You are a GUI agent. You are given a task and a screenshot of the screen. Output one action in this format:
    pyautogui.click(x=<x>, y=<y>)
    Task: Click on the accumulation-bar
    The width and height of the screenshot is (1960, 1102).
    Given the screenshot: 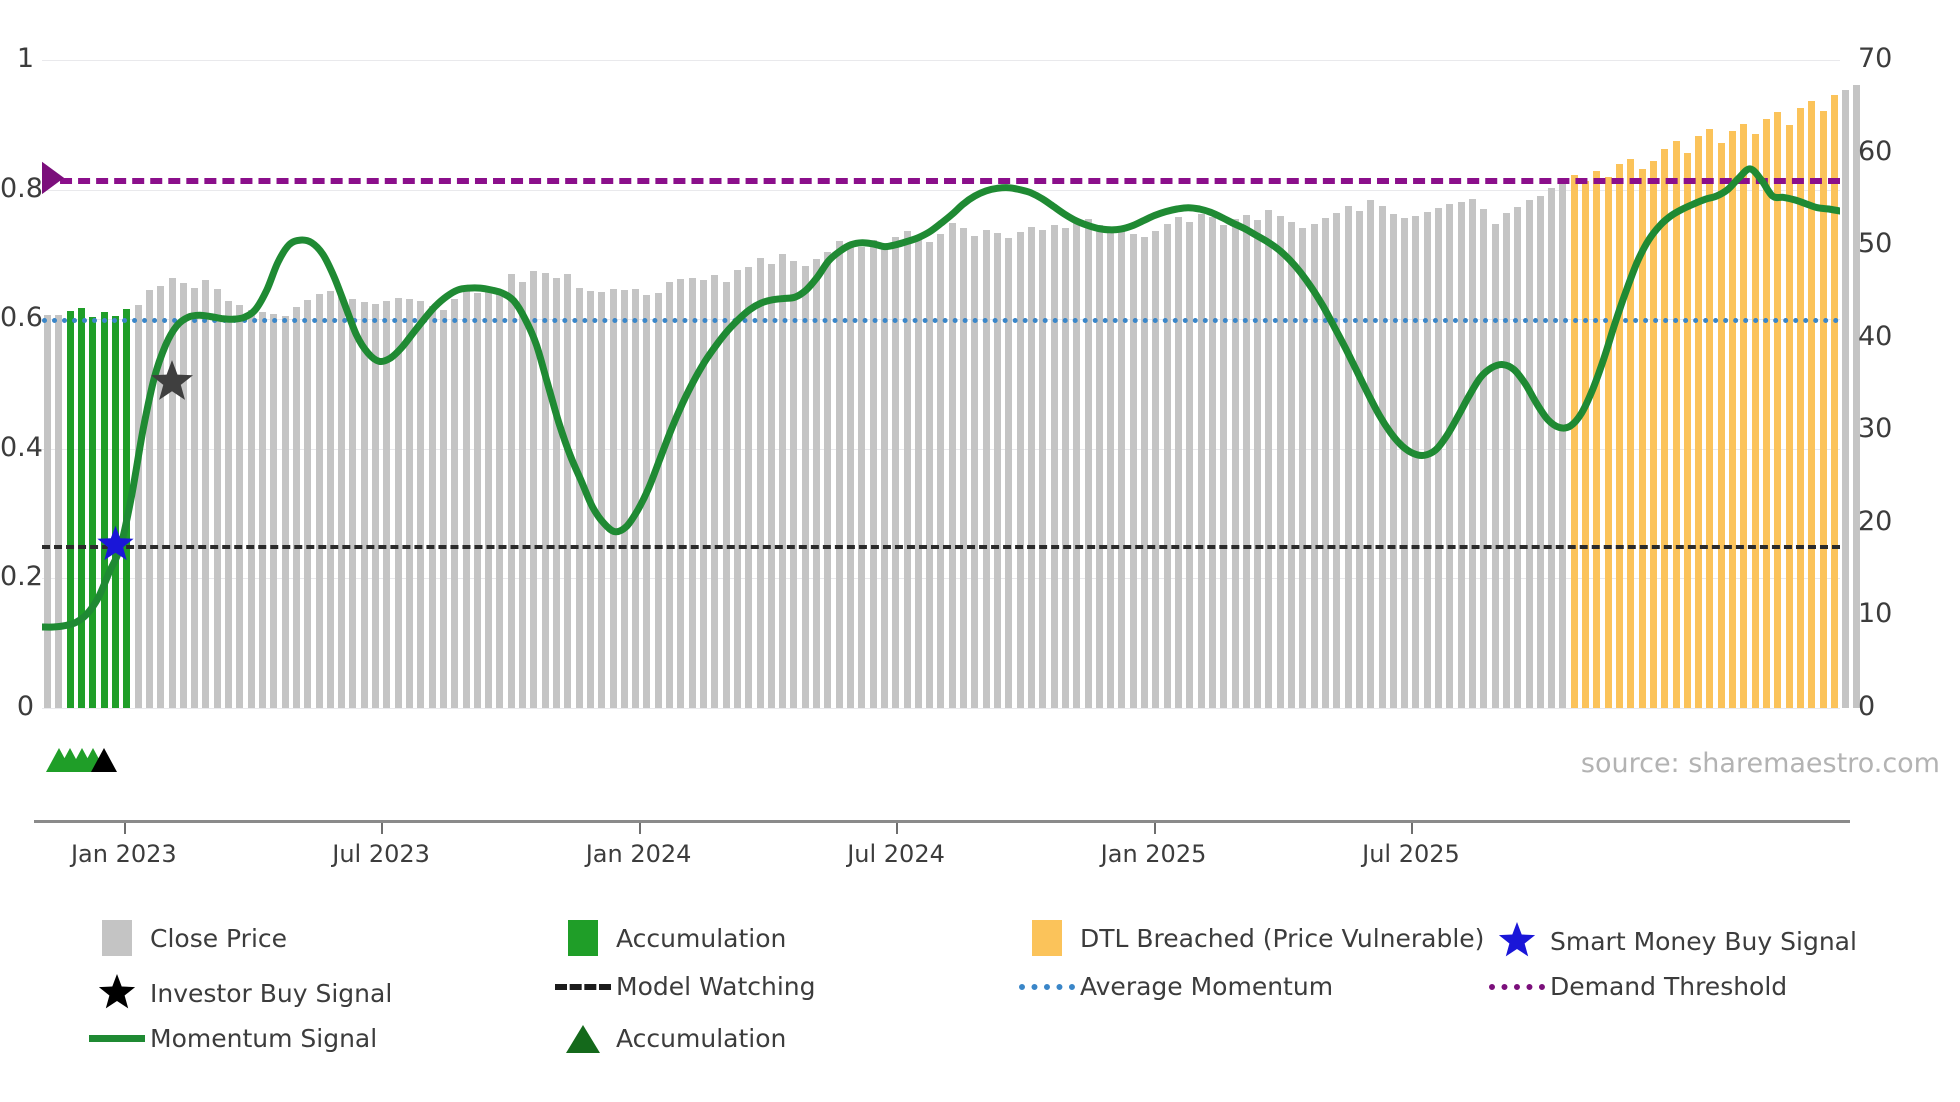 What is the action you would take?
    pyautogui.click(x=82, y=508)
    